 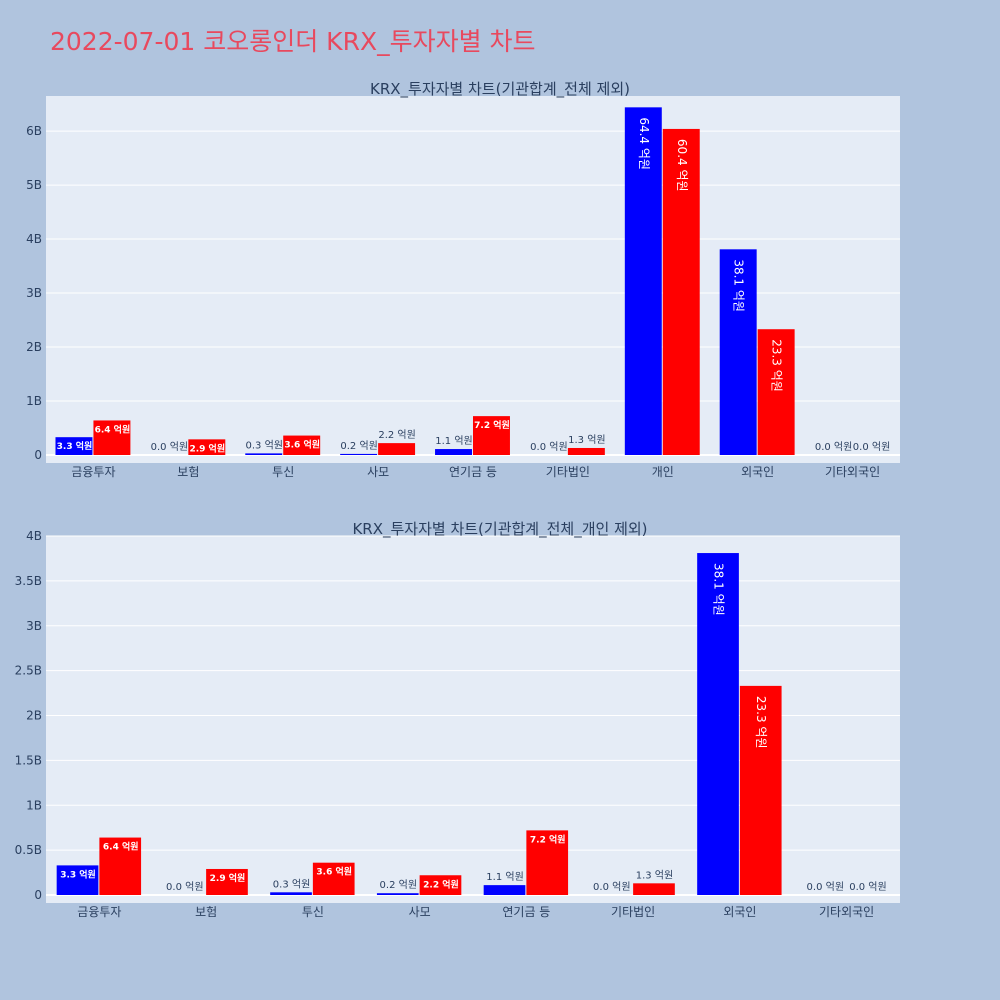 I want to click on y-tick-label: 3.5B, so click(x=28, y=581).